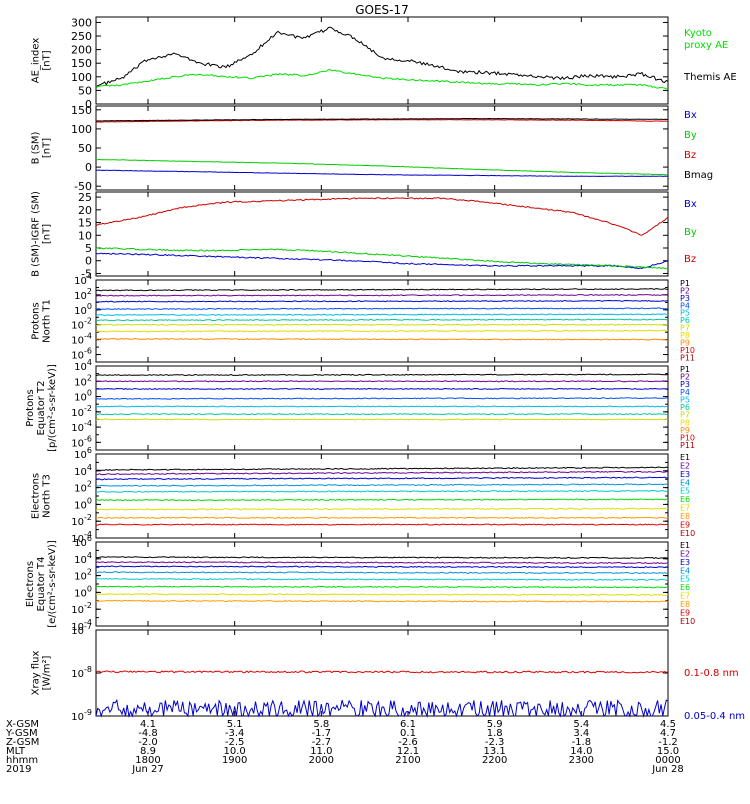 The width and height of the screenshot is (750, 804). I want to click on xaxis-row-value: -2.6, so click(408, 742).